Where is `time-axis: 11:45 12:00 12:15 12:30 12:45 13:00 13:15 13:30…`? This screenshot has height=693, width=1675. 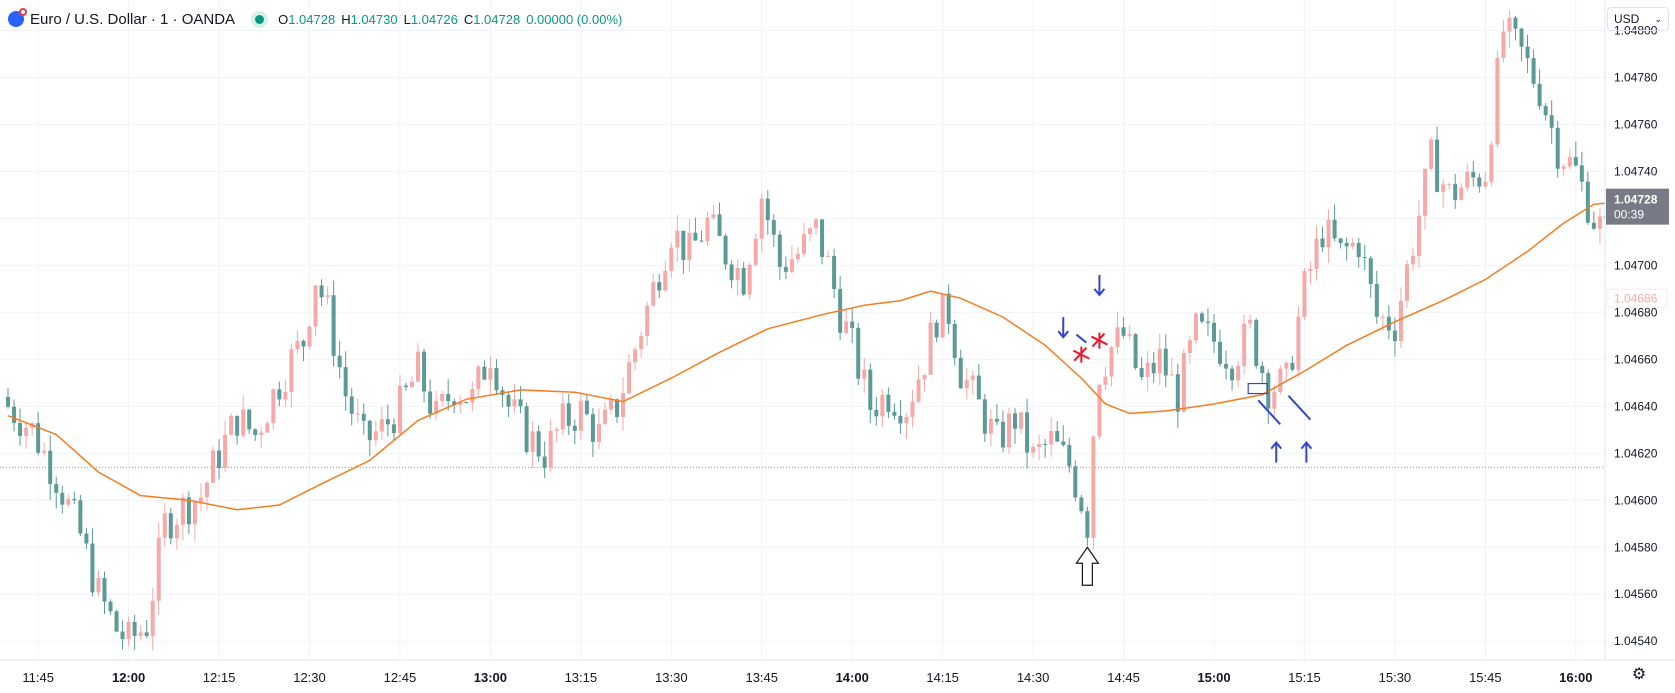
time-axis: 11:45 12:00 12:15 12:30 12:45 13:00 13:15 13:30… is located at coordinates (837, 676).